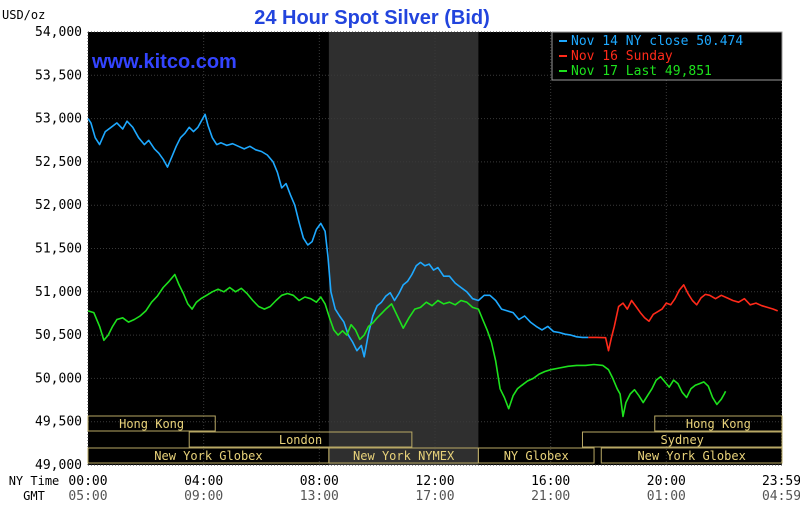 This screenshot has height=518, width=800. Describe the element at coordinates (666, 481) in the screenshot. I see `x-tick-label-ny: 20:00` at that location.